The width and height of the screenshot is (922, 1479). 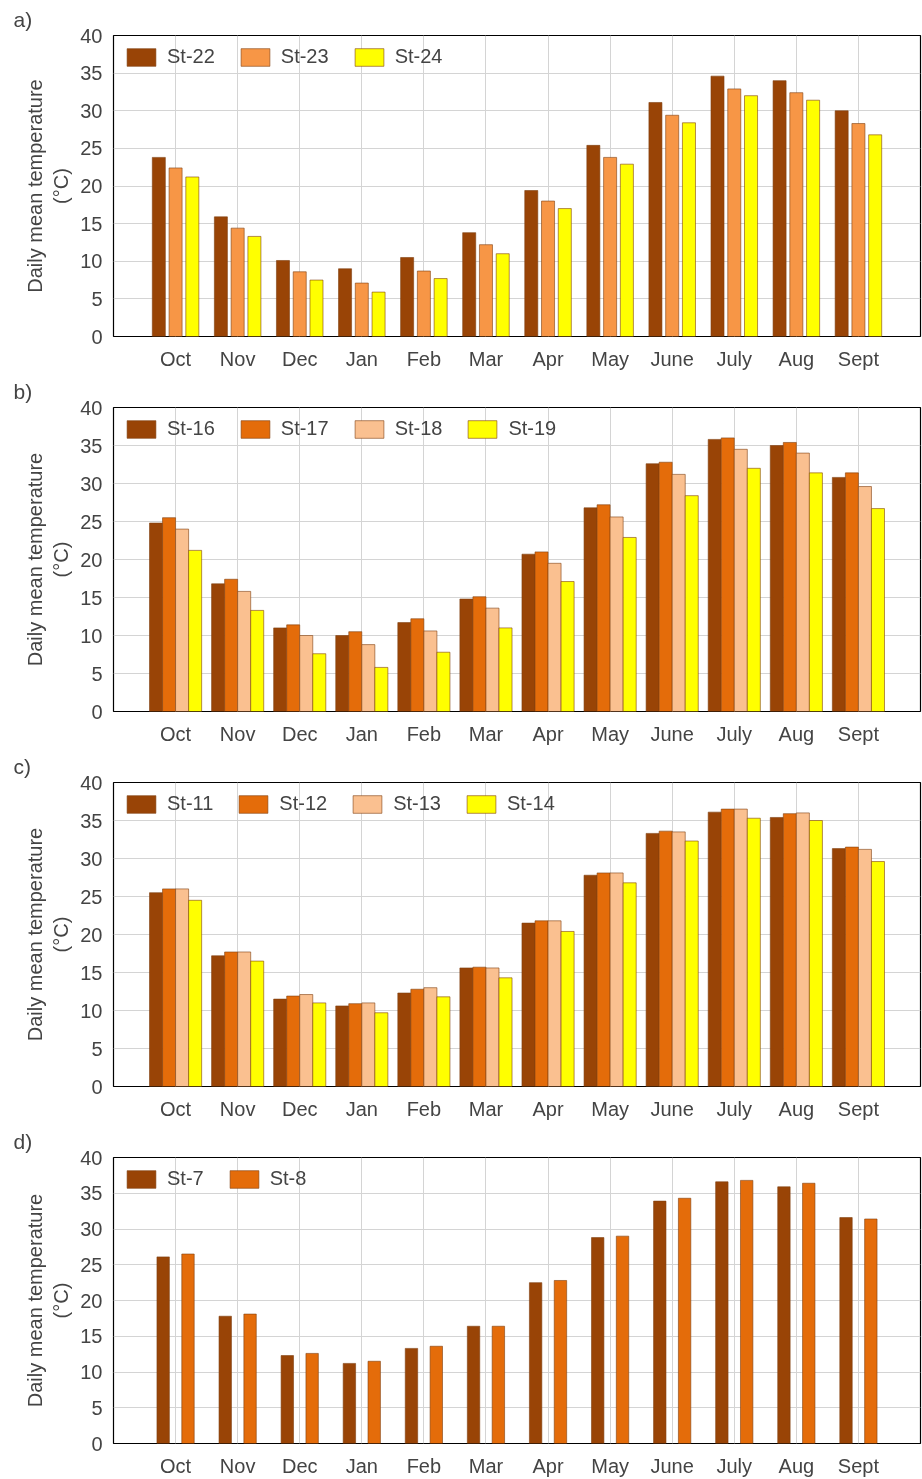 I want to click on chart-title: c), so click(x=22, y=766).